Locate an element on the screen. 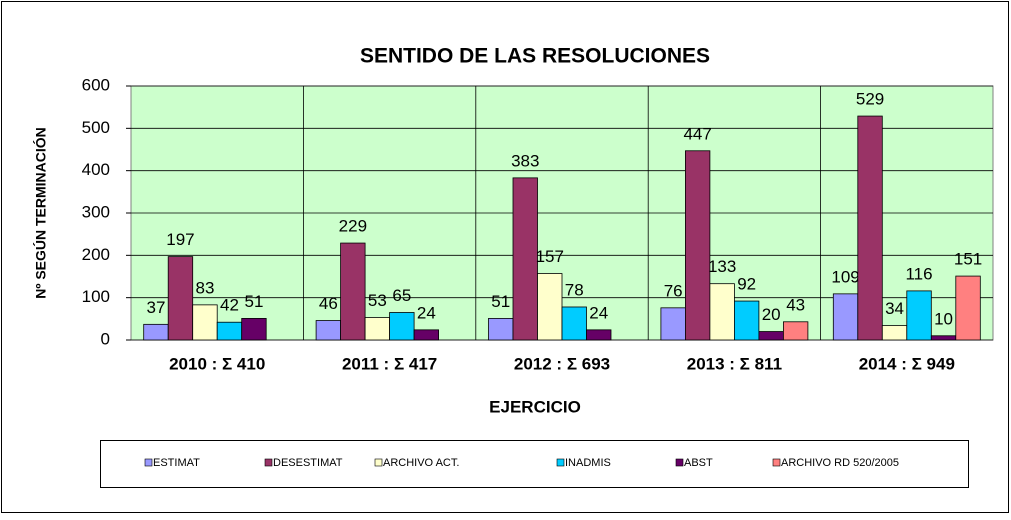 The height and width of the screenshot is (520, 1011). data-label: 78 is located at coordinates (574, 289).